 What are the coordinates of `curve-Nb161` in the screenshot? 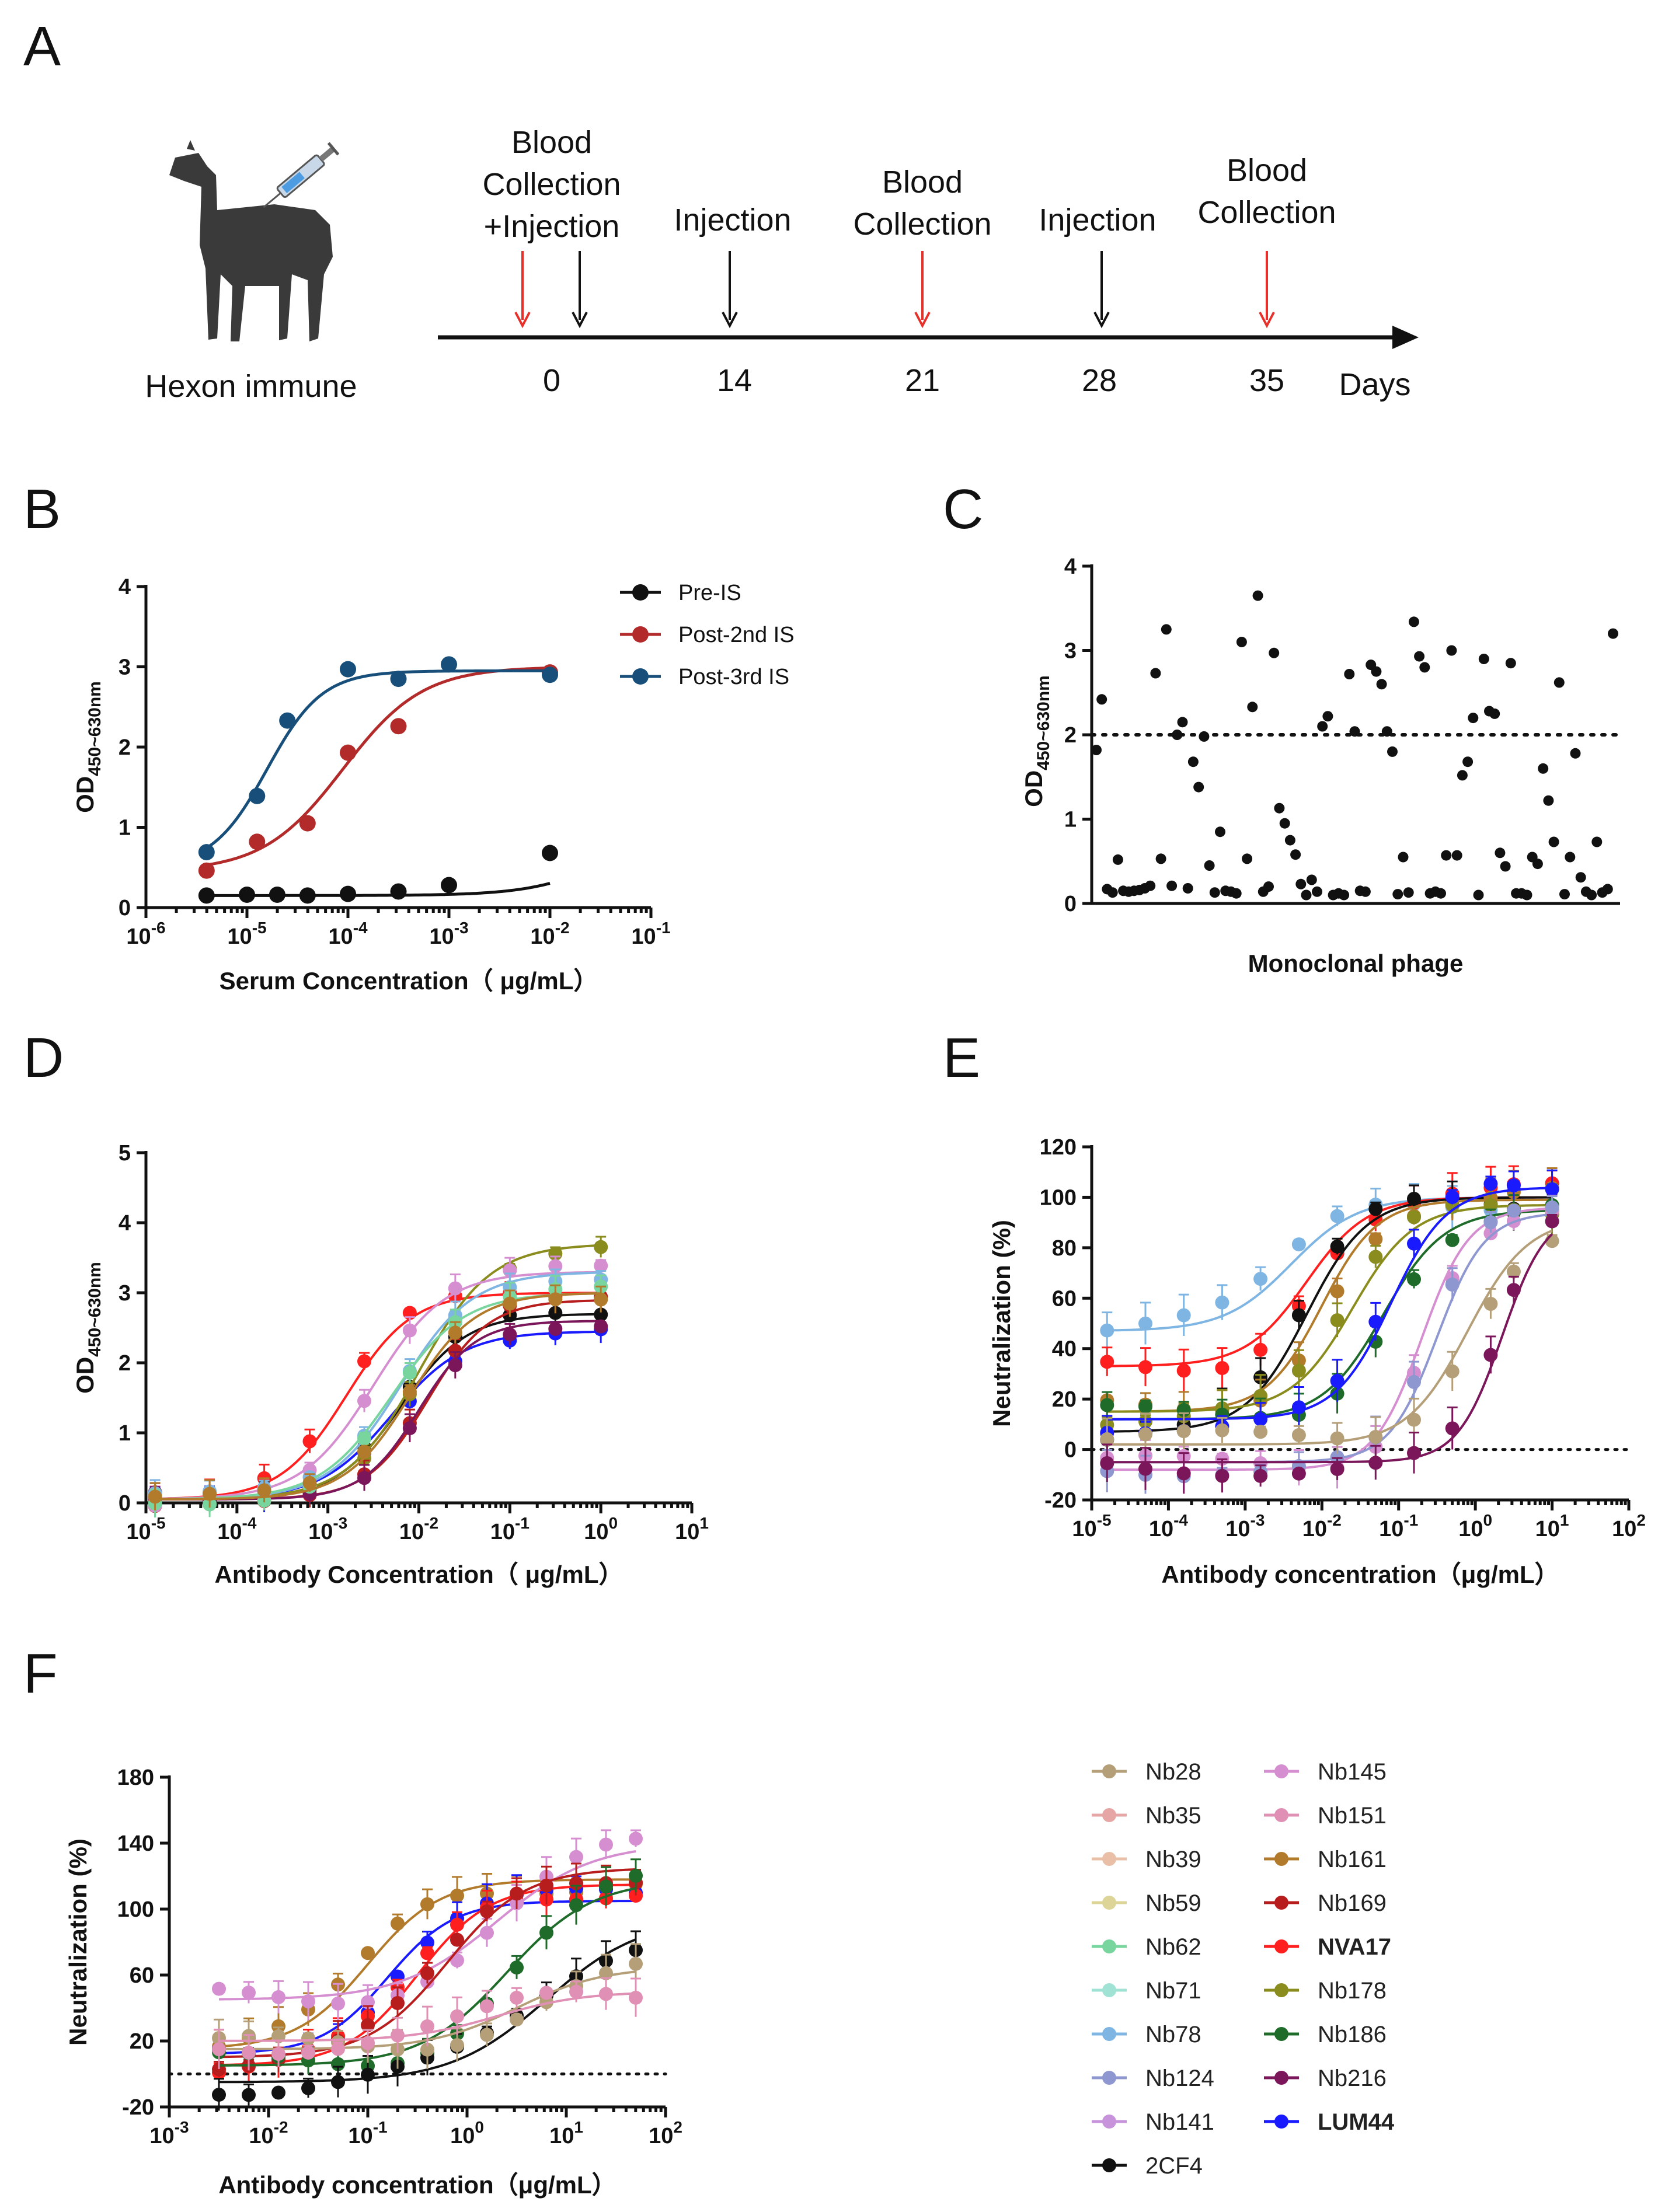 It's located at (378, 1397).